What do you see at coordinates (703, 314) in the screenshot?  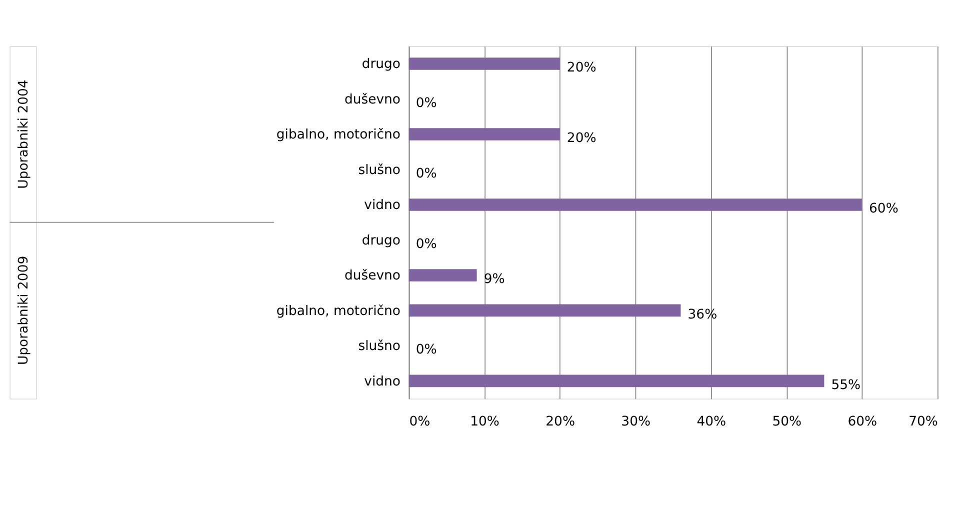 I see `data-label: 36%` at bounding box center [703, 314].